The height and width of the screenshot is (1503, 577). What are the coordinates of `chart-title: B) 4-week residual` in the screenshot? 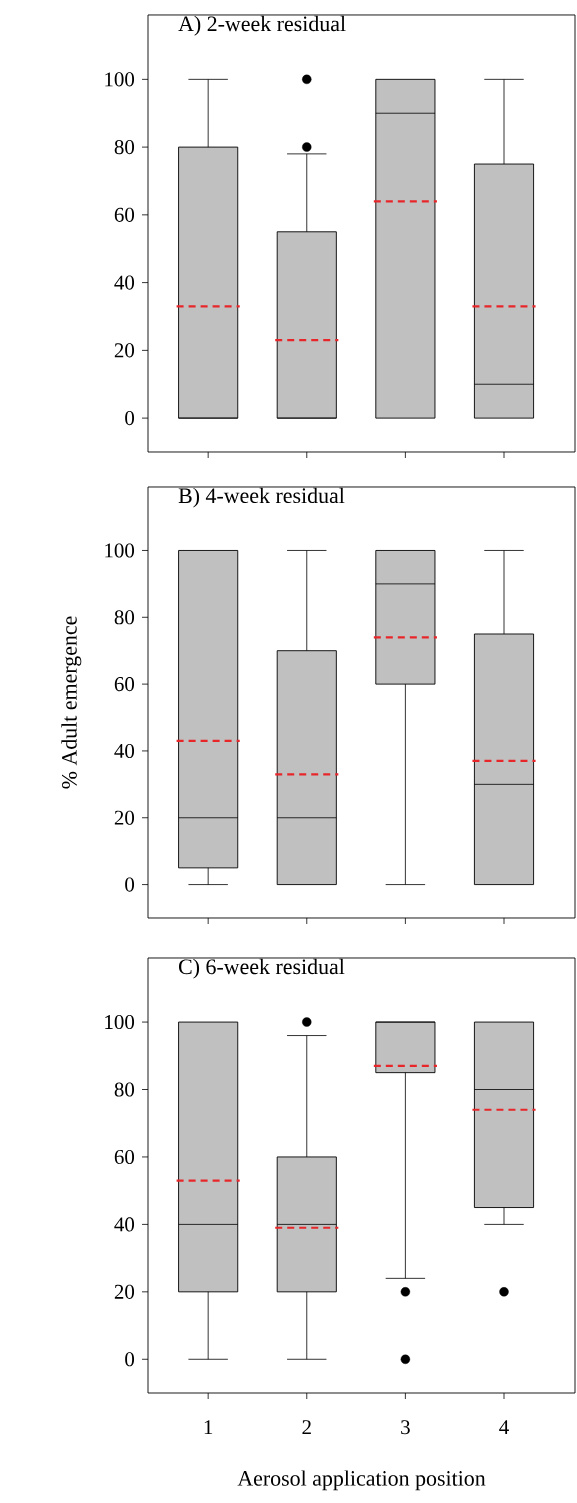 It's located at (261, 497).